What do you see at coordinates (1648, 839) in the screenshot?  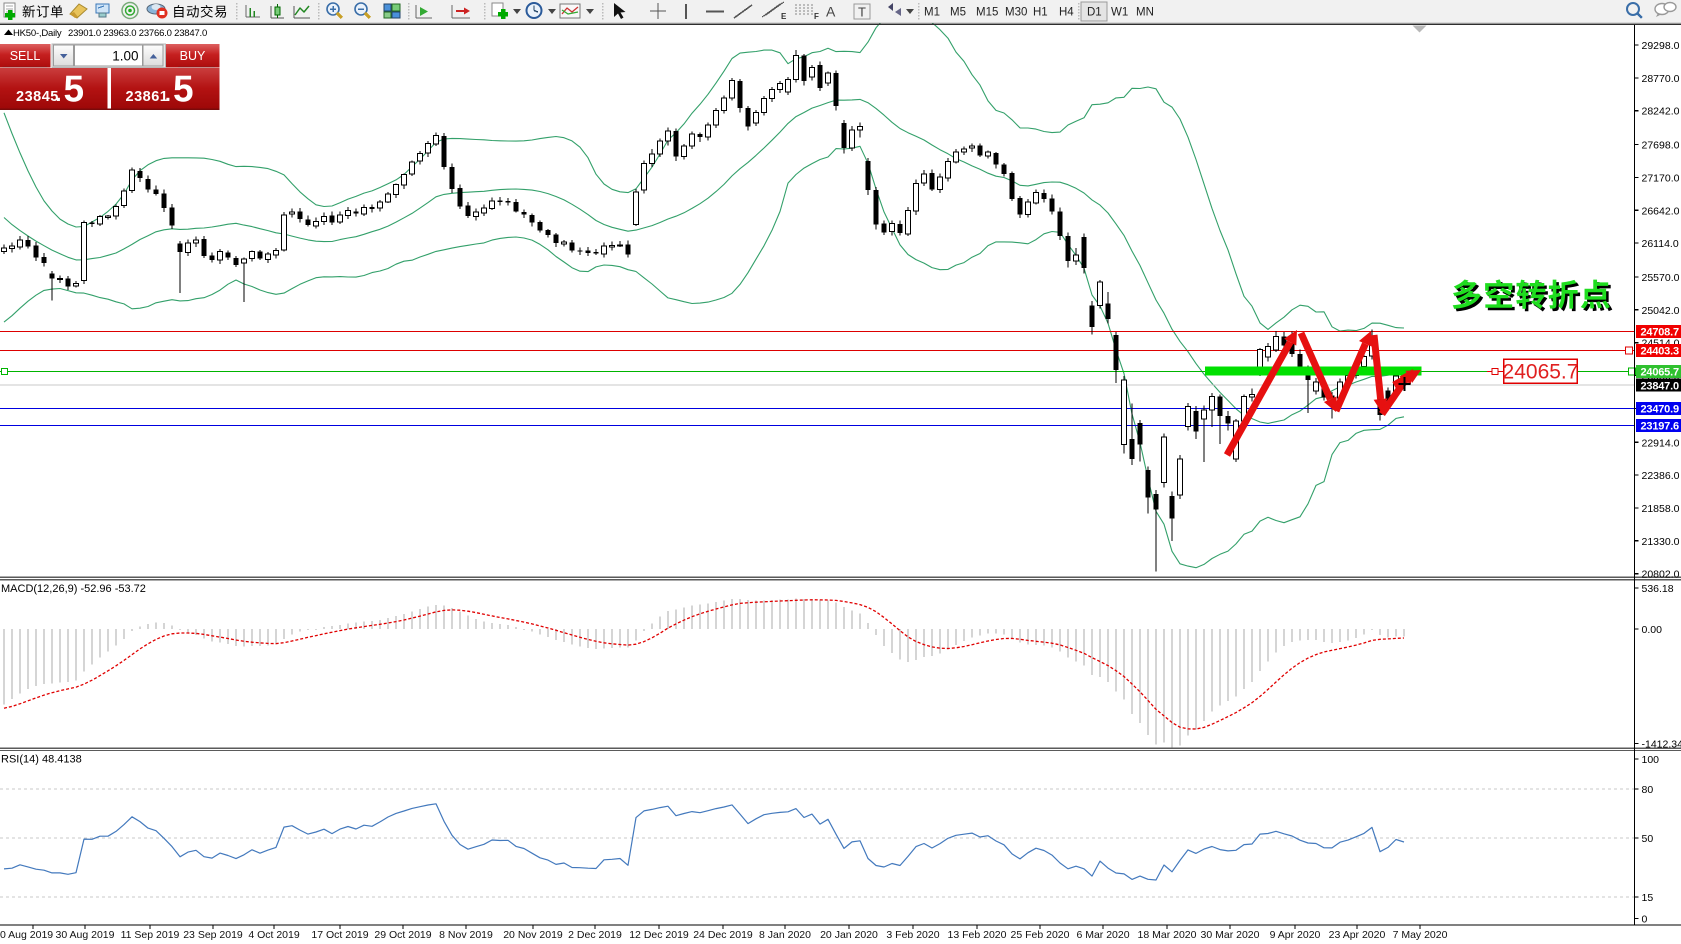 I see `svg-text: 50` at bounding box center [1648, 839].